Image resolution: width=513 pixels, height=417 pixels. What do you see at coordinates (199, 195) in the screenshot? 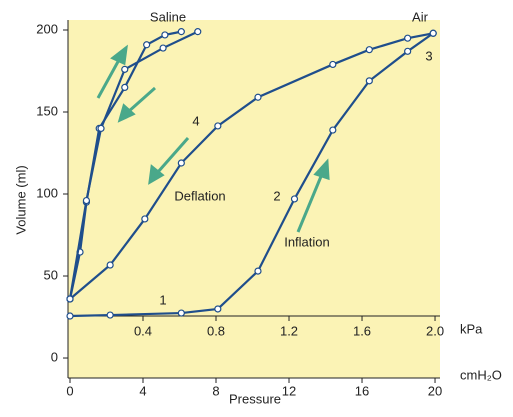
I see `annotation: Deflation` at bounding box center [199, 195].